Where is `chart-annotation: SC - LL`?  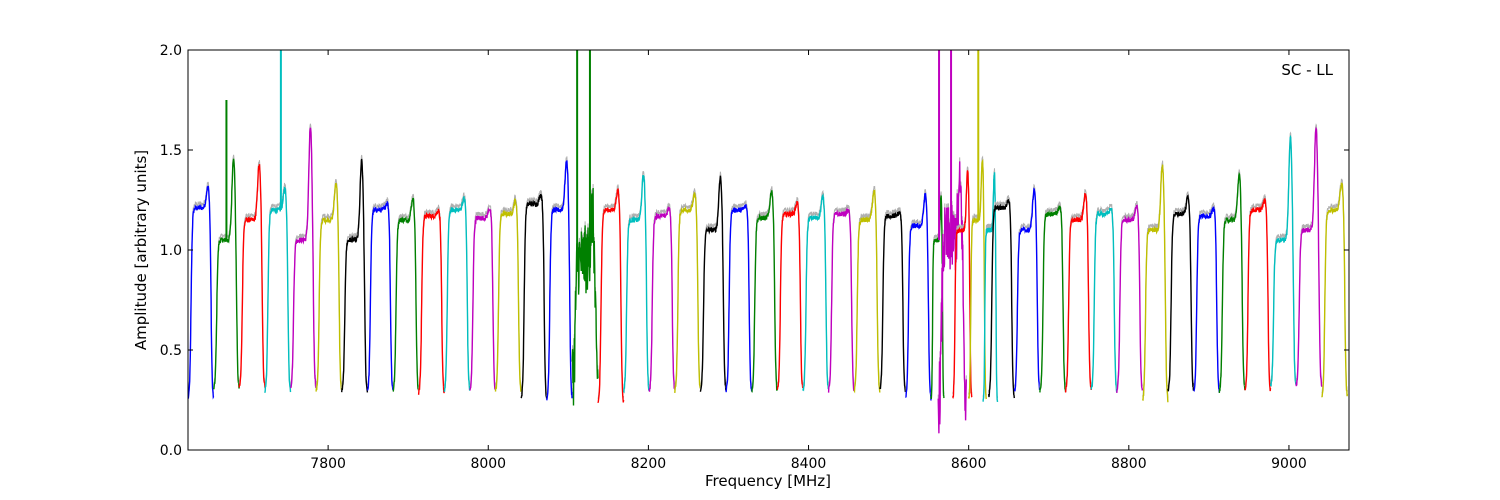 chart-annotation: SC - LL is located at coordinates (1307, 70).